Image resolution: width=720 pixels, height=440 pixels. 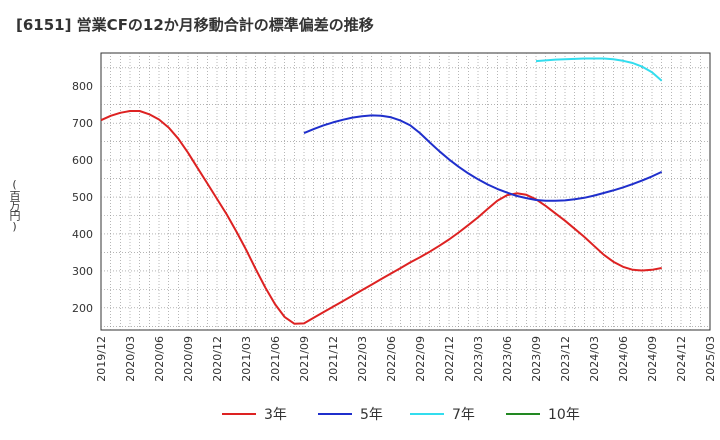 What do you see at coordinates (101, 359) in the screenshot?
I see `x-tick-label: 2019/12` at bounding box center [101, 359].